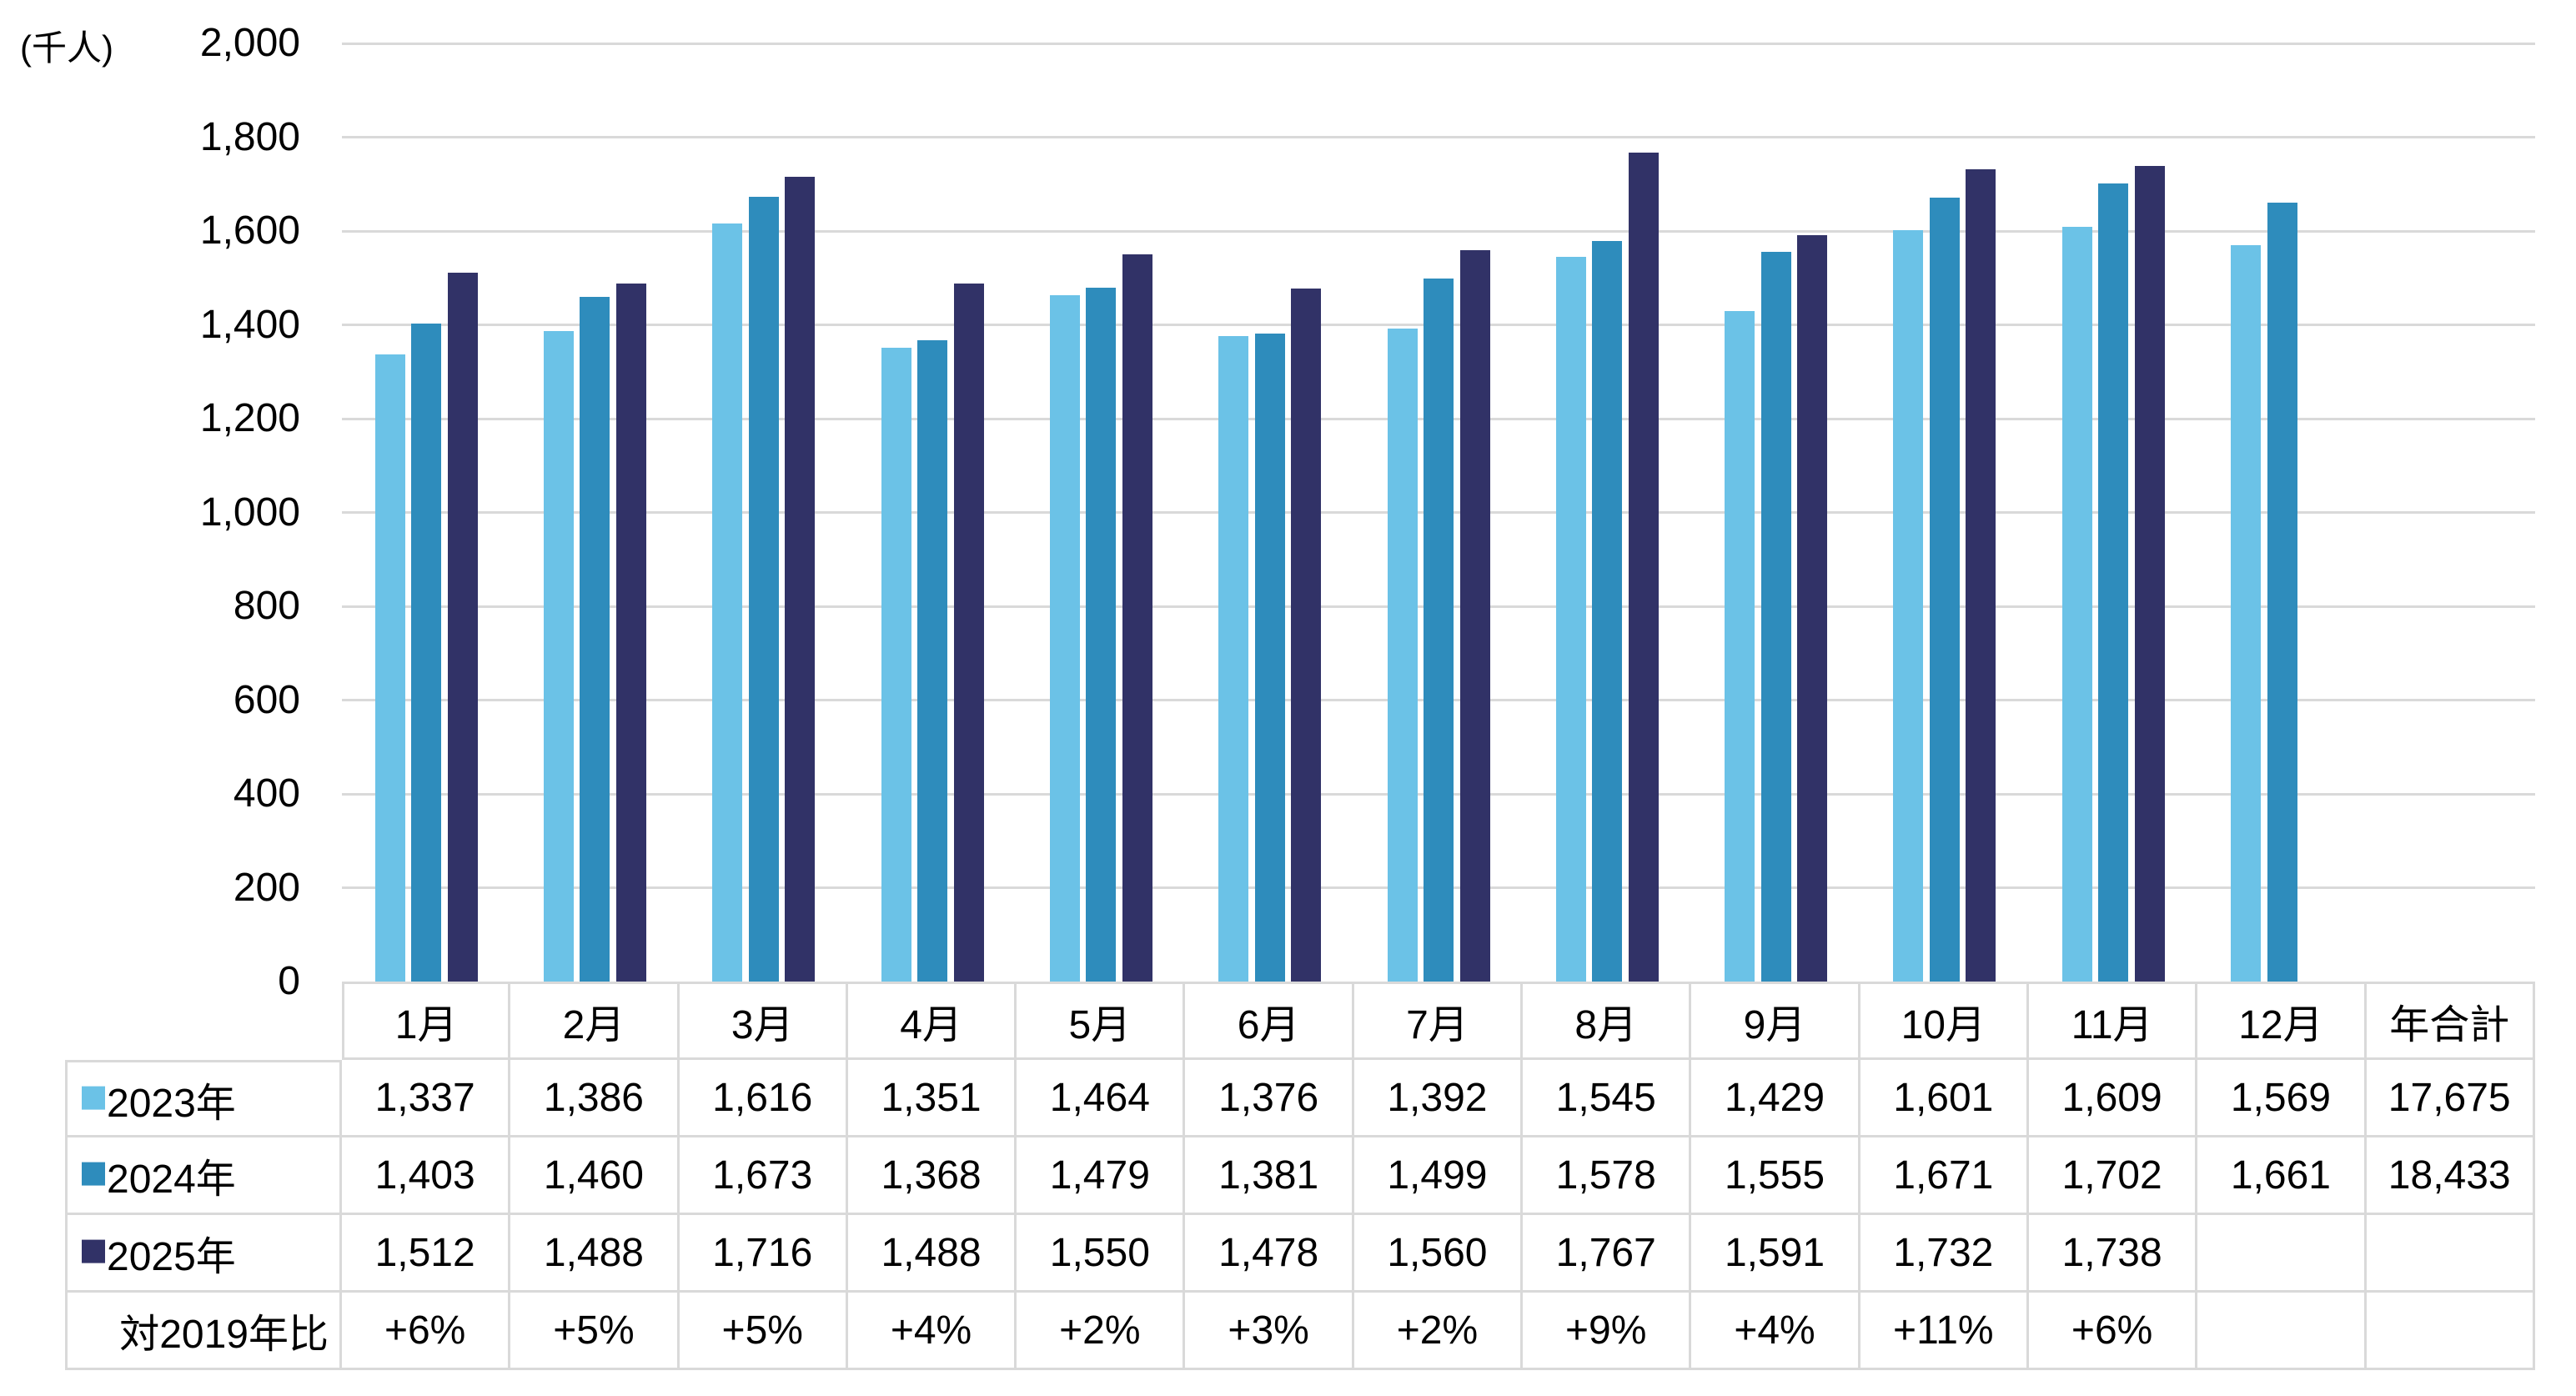 This screenshot has height=1396, width=2576. I want to click on table-cell: 1,479, so click(1101, 1176).